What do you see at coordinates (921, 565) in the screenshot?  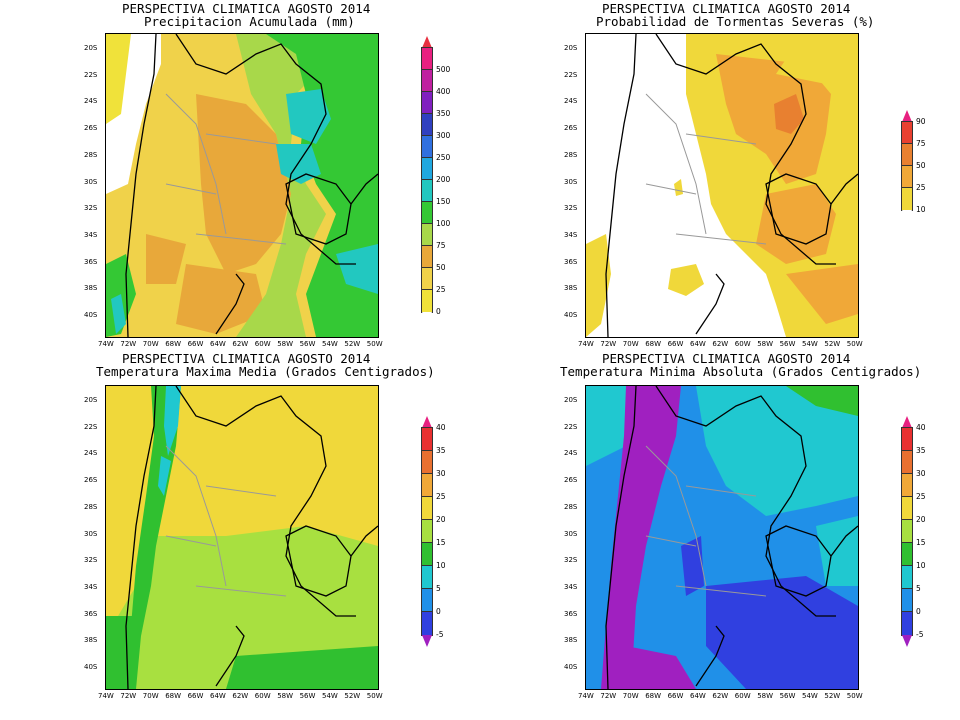 I see `colorbar-label: 10` at bounding box center [921, 565].